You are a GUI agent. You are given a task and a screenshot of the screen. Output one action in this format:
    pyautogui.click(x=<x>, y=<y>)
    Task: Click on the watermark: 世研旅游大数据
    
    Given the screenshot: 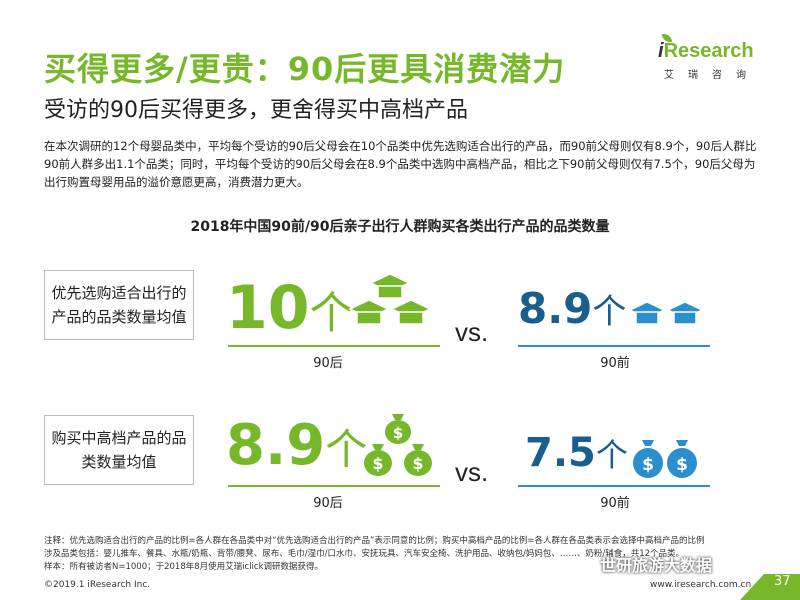 What is the action you would take?
    pyautogui.click(x=656, y=565)
    